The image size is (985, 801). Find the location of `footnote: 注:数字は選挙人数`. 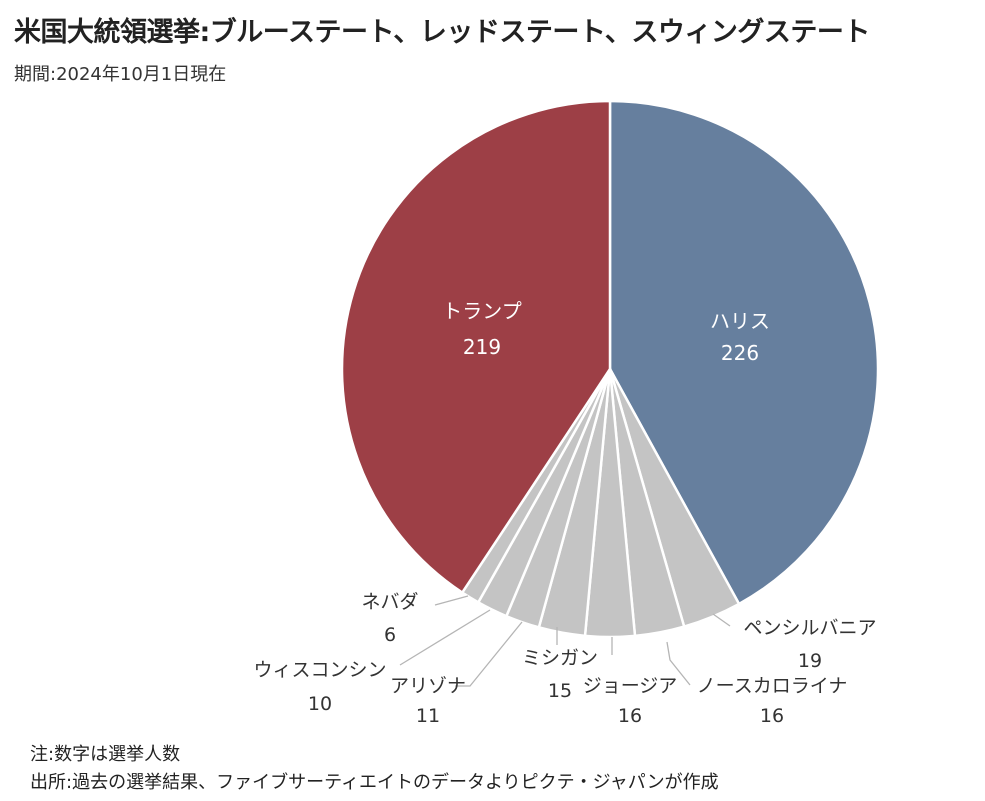

footnote: 注:数字は選挙人数 is located at coordinates (105, 754).